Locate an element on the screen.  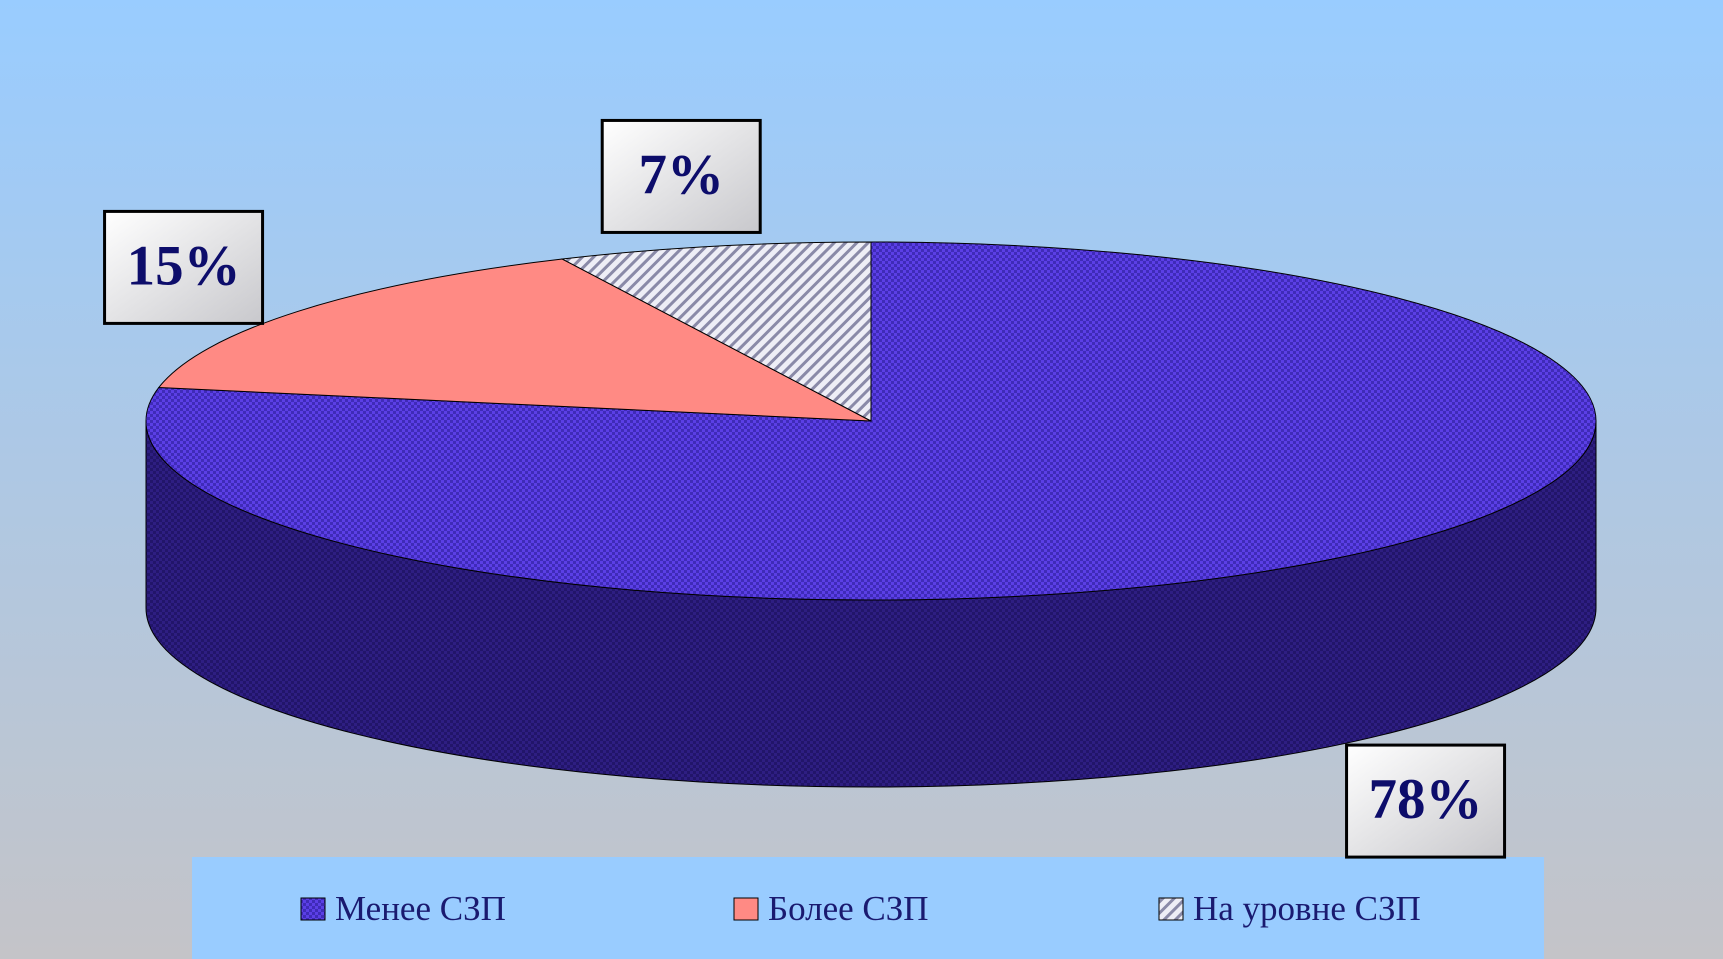
data-label: 15% is located at coordinates (184, 265).